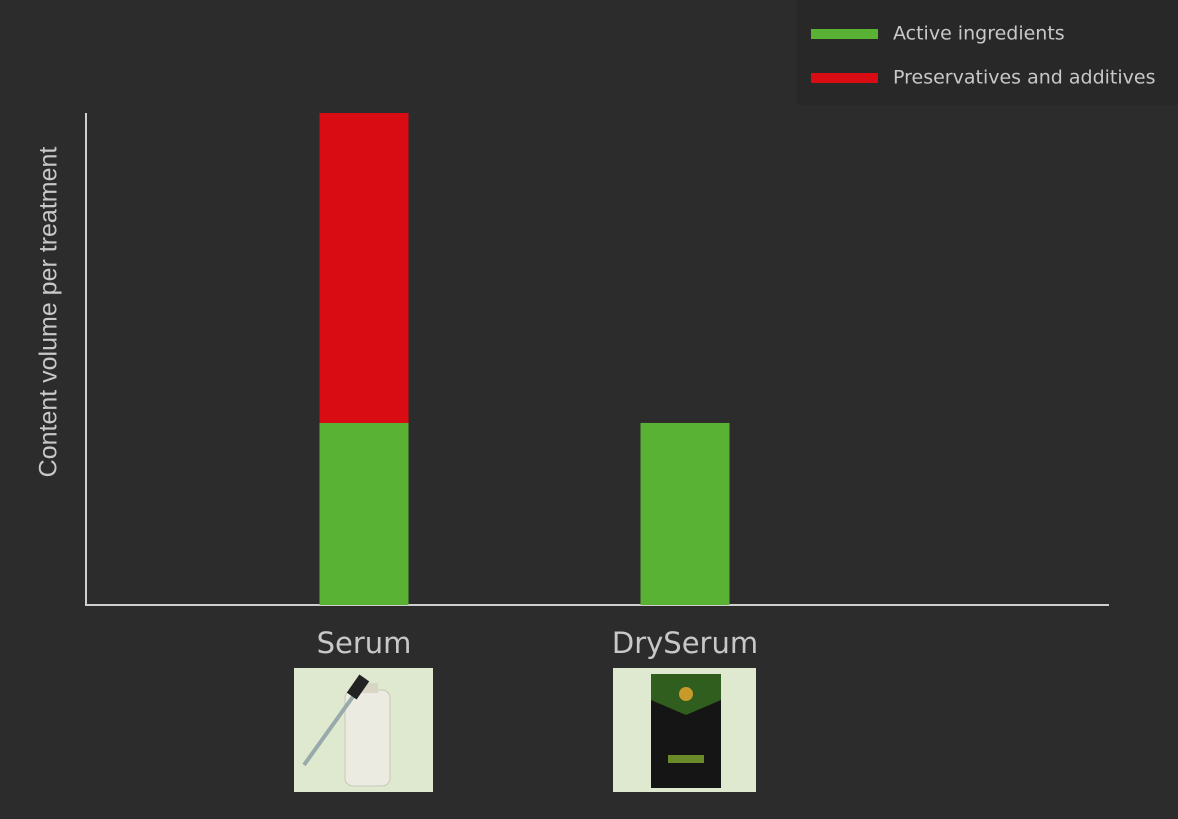  I want to click on serum-thumbnail, so click(363, 730).